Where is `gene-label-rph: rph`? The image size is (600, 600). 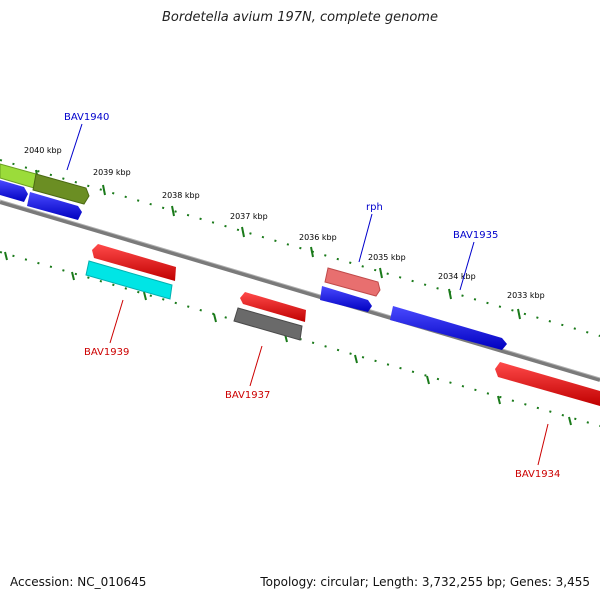
gene-label-rph: rph is located at coordinates (374, 207).